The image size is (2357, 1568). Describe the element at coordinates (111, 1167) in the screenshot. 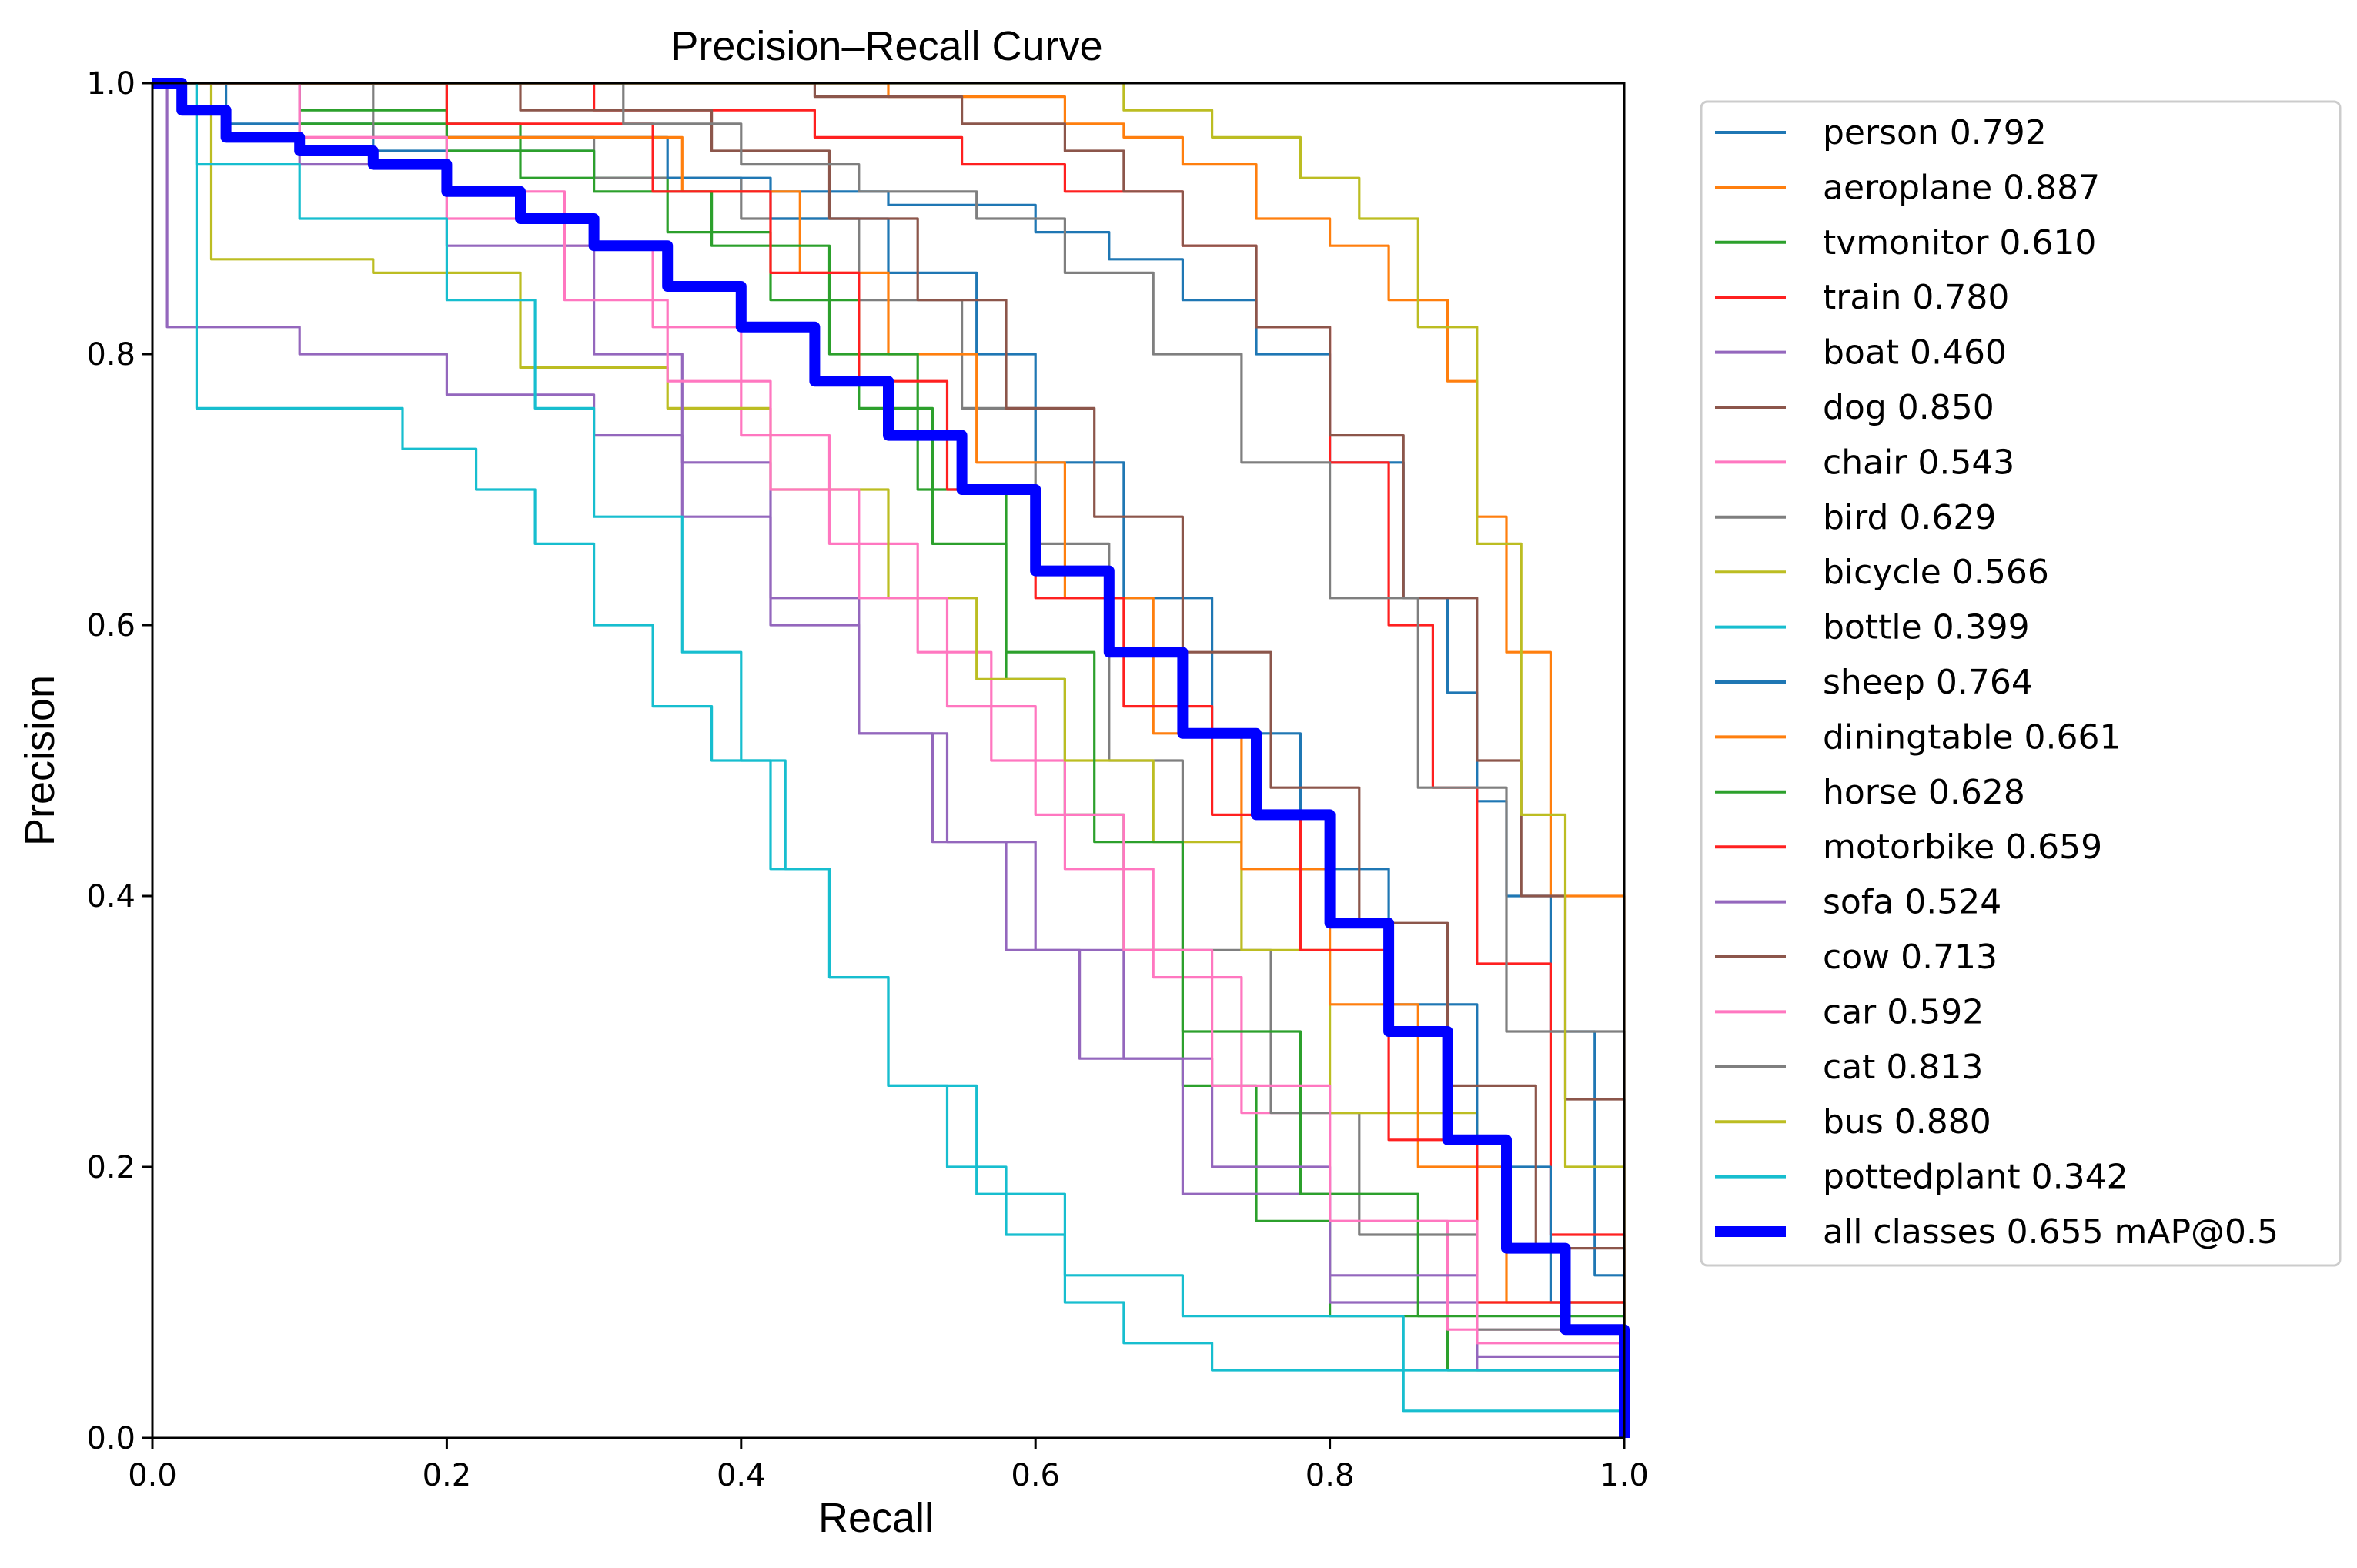

I see `y-tick-label: 0.2` at that location.